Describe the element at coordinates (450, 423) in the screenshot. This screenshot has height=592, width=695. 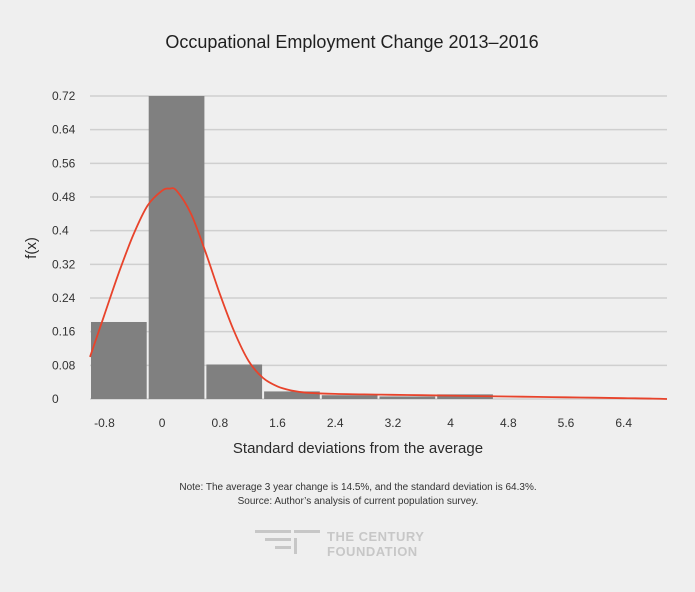
I see `x-tick-label: 4` at that location.